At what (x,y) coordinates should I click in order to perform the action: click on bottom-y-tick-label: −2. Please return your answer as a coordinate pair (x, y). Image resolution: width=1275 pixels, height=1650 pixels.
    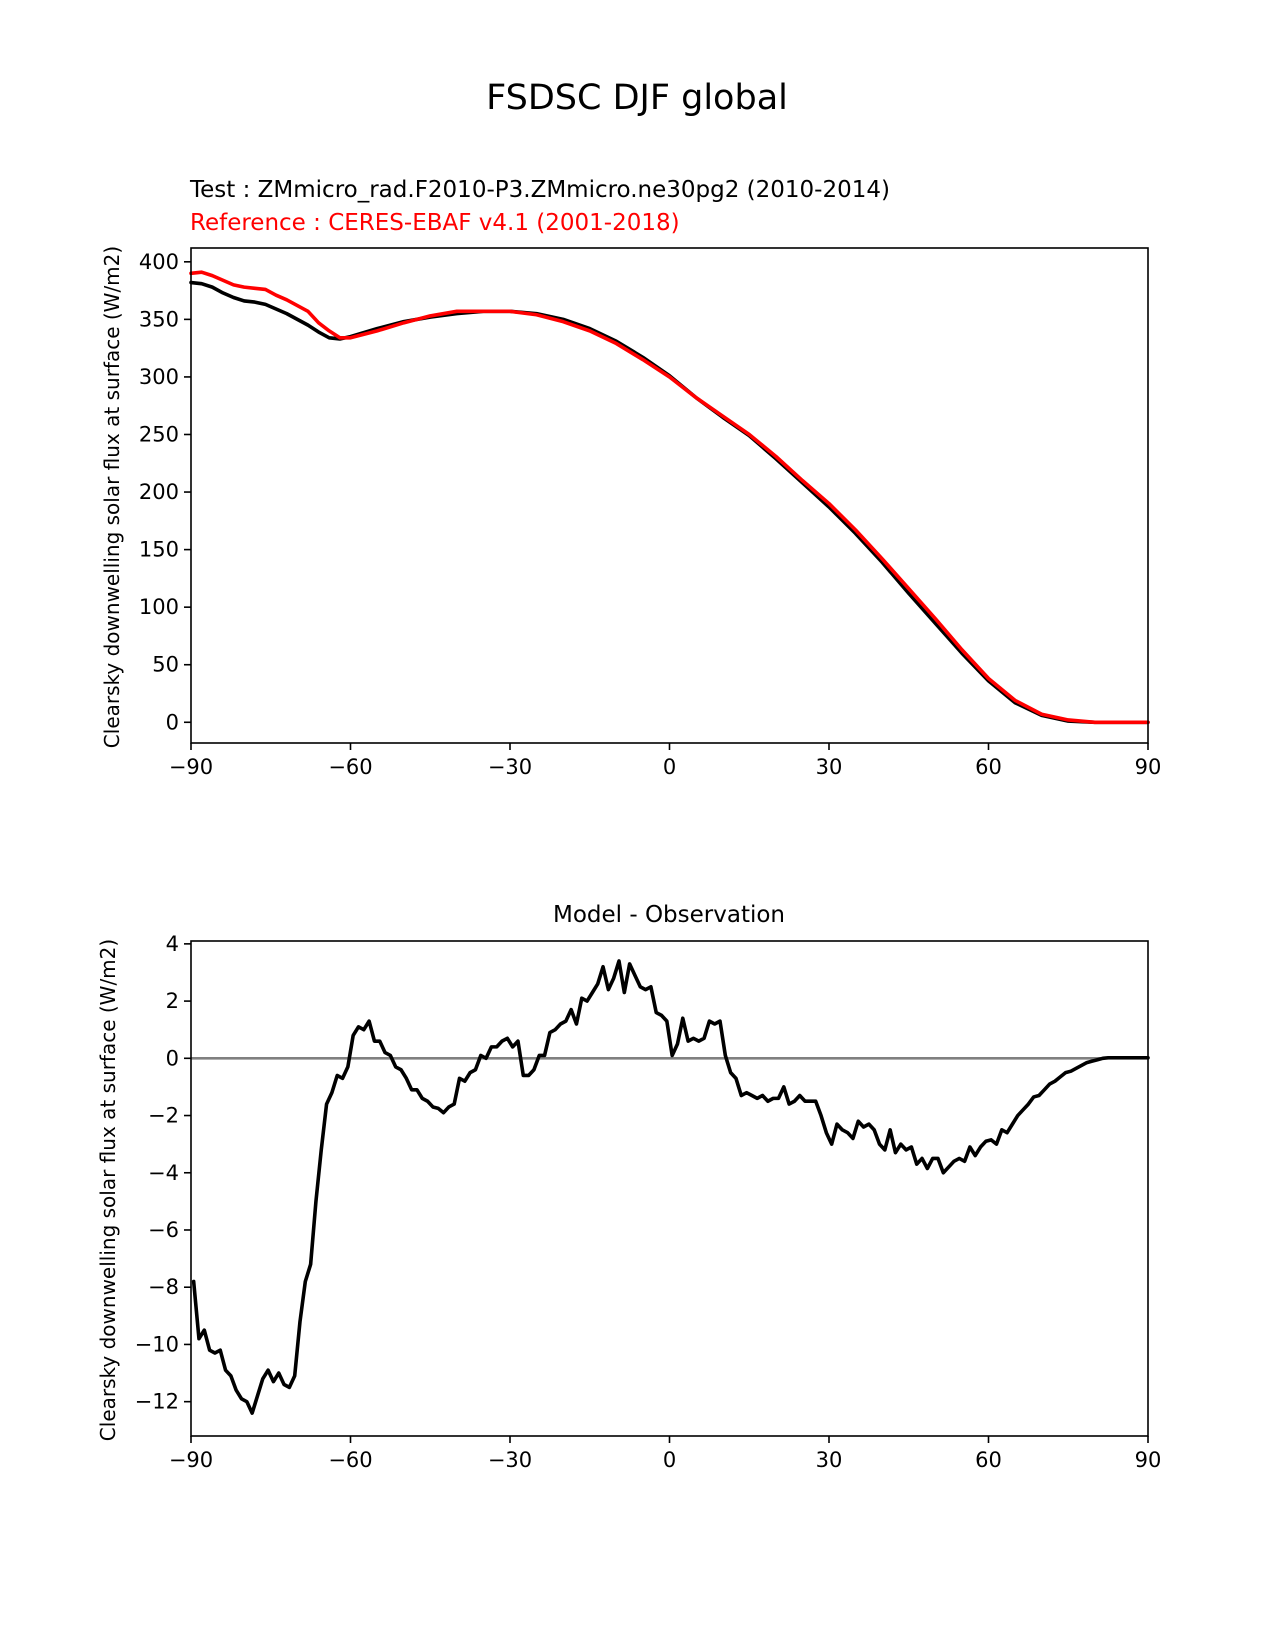
    Looking at the image, I should click on (163, 1116).